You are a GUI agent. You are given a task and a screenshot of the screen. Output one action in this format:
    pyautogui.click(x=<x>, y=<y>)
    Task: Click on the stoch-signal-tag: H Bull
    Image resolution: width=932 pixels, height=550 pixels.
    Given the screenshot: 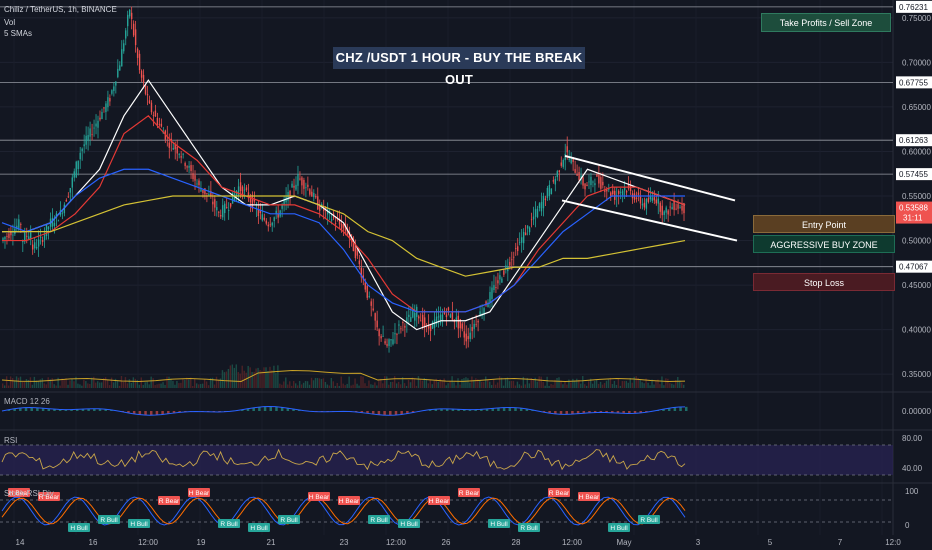 What is the action you would take?
    pyautogui.click(x=619, y=527)
    